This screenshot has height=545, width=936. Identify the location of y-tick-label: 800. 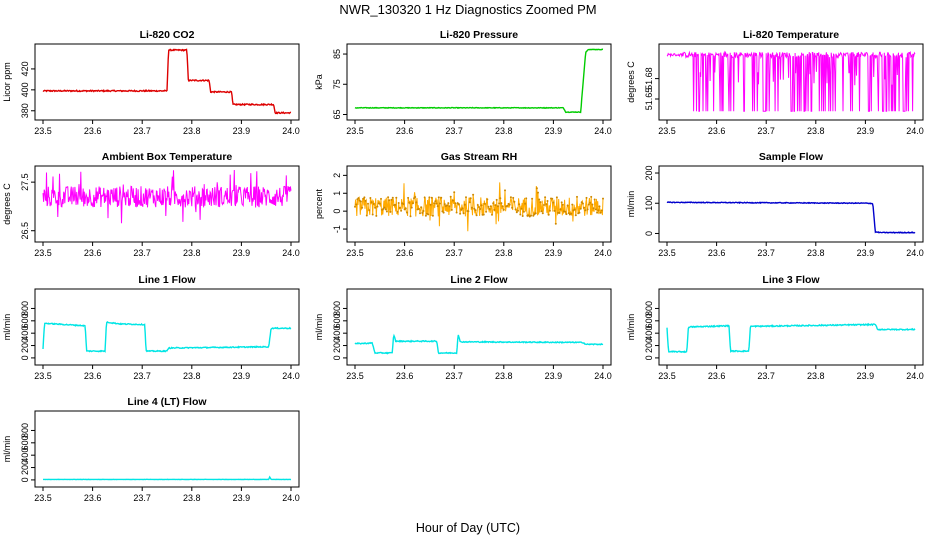
(337, 308).